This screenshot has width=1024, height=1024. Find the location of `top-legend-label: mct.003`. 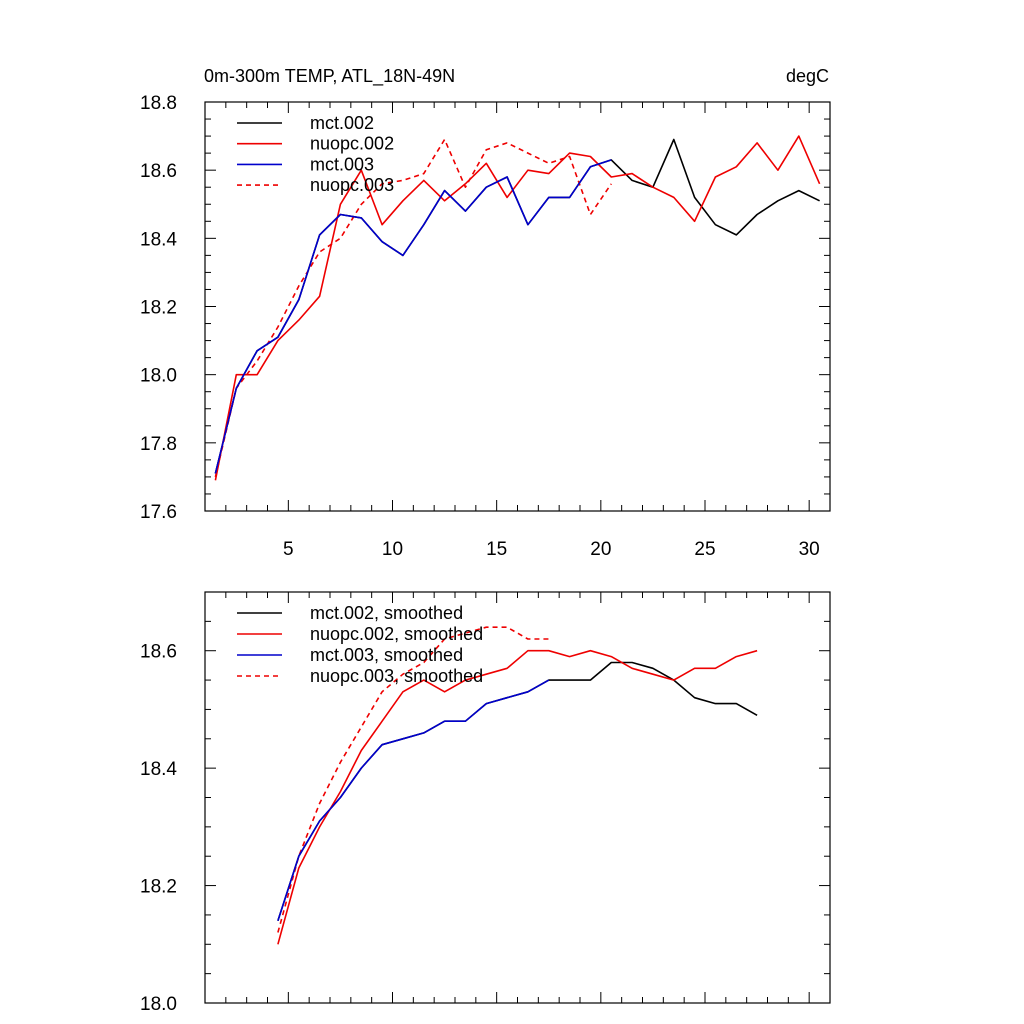

top-legend-label: mct.003 is located at coordinates (342, 164).